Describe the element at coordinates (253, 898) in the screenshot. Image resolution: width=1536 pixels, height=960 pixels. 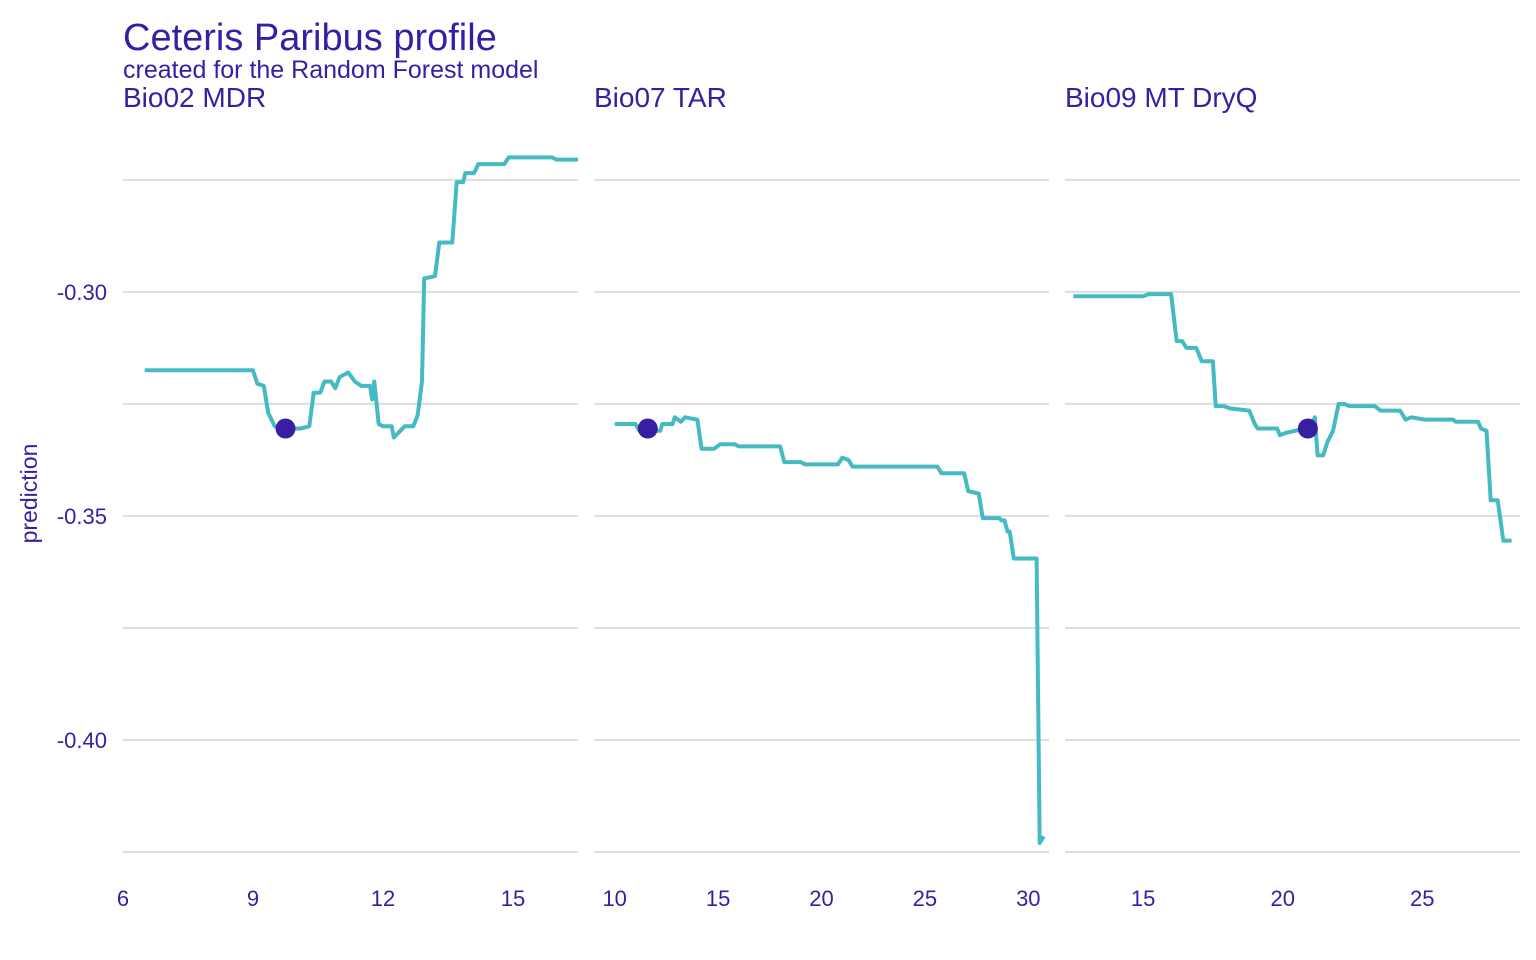
I see `x-tick-label: 9` at that location.